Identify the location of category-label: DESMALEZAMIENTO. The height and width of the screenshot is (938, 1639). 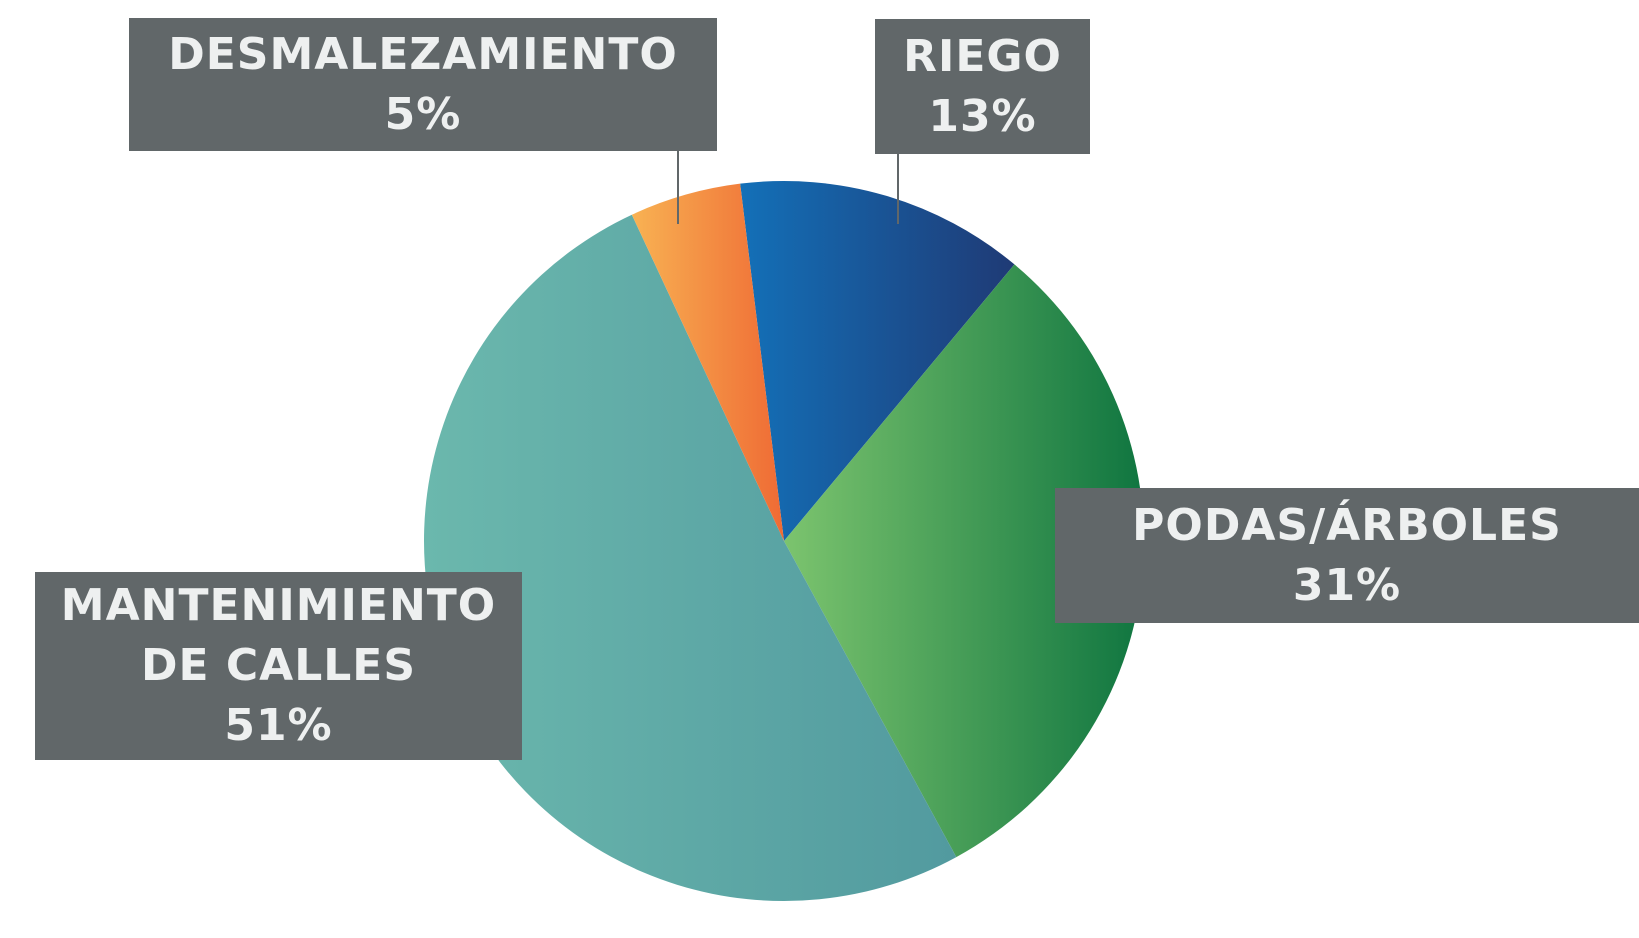
(423, 54).